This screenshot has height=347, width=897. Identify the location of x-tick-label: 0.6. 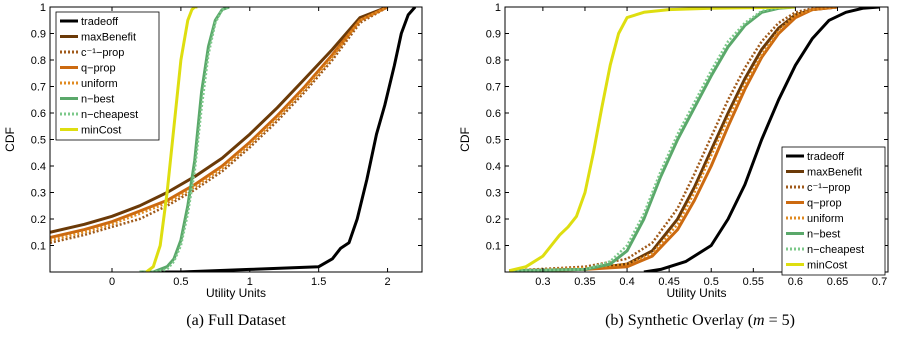
(795, 282).